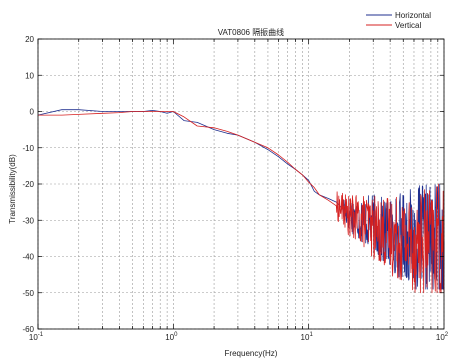  What do you see at coordinates (171, 337) in the screenshot?
I see `x-tick-label: 10⁰` at bounding box center [171, 337].